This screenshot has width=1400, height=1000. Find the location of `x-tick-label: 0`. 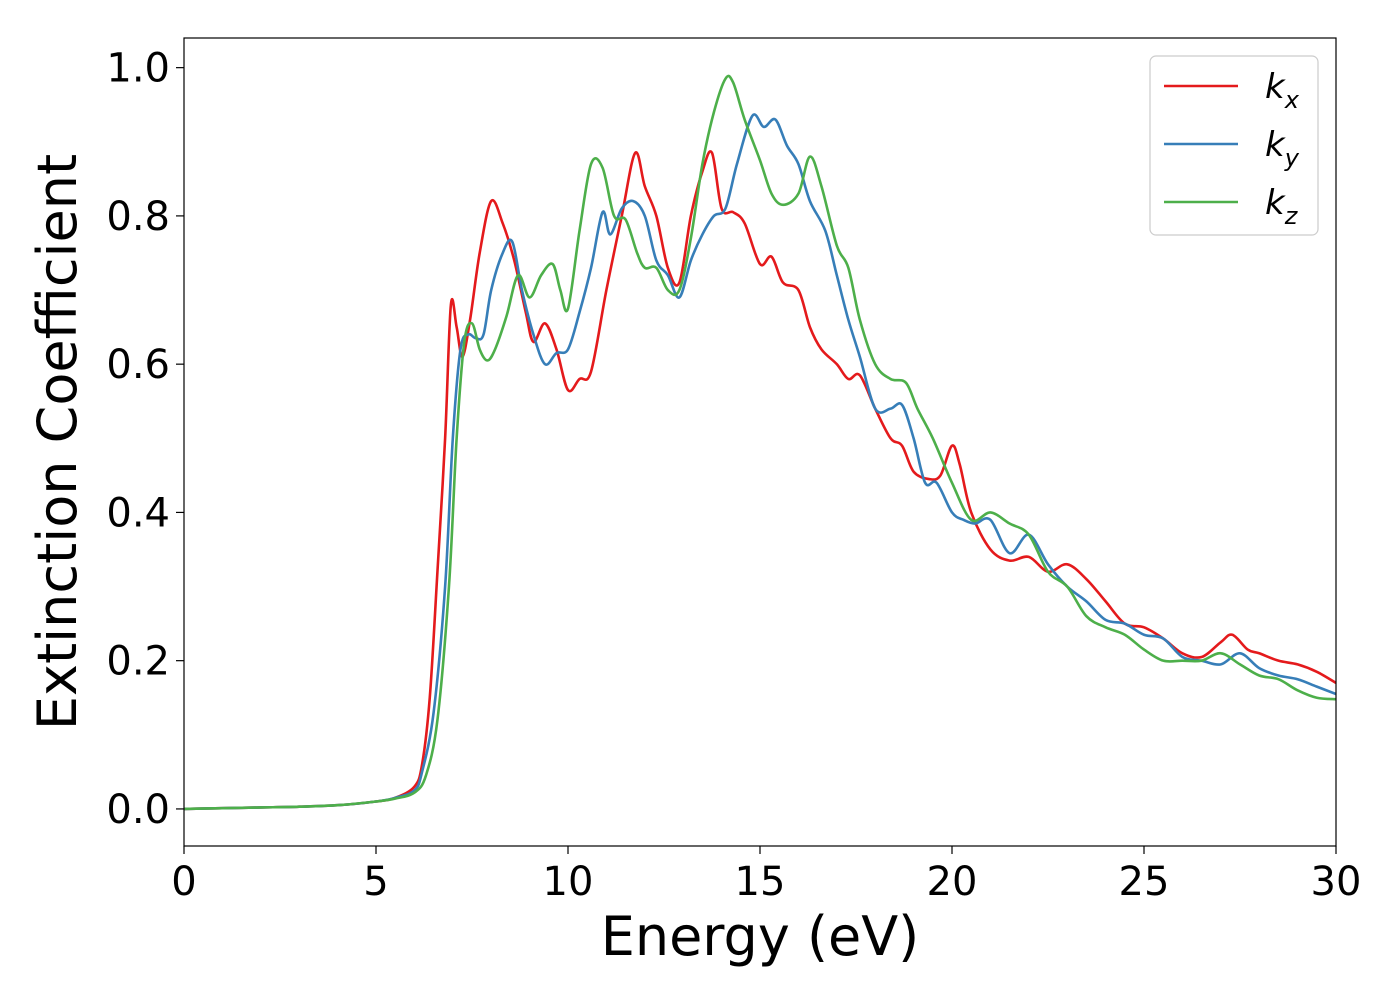

x-tick-label: 0 is located at coordinates (183, 882).